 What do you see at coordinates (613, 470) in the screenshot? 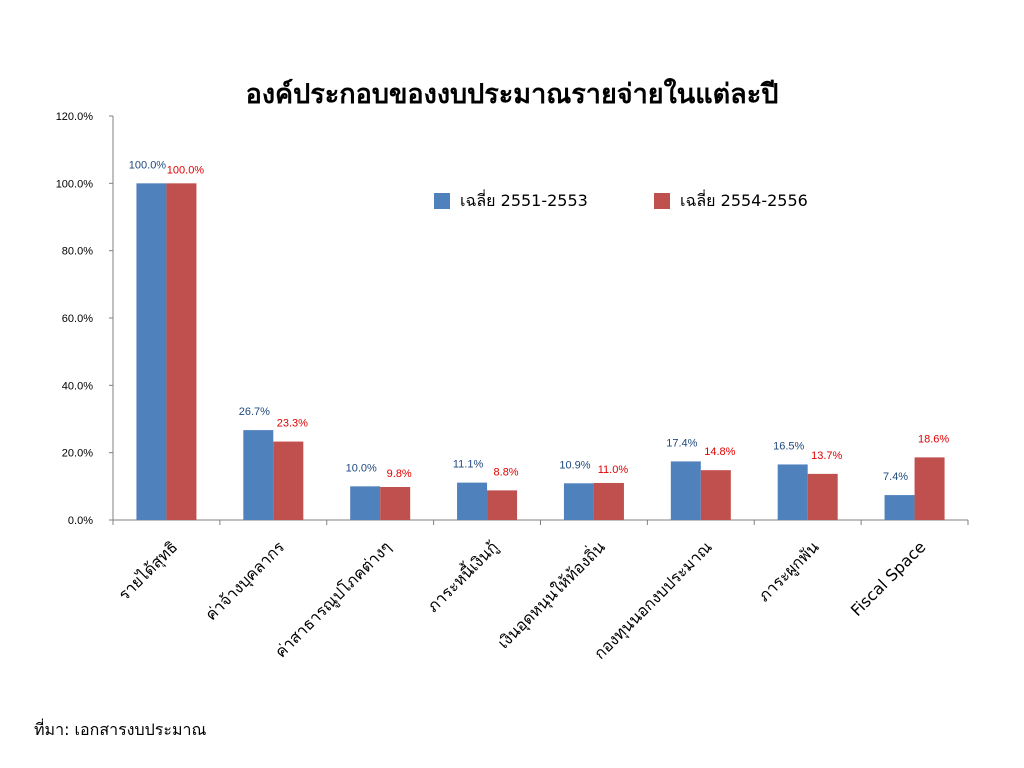
I see `data-label: 11.0%` at bounding box center [613, 470].